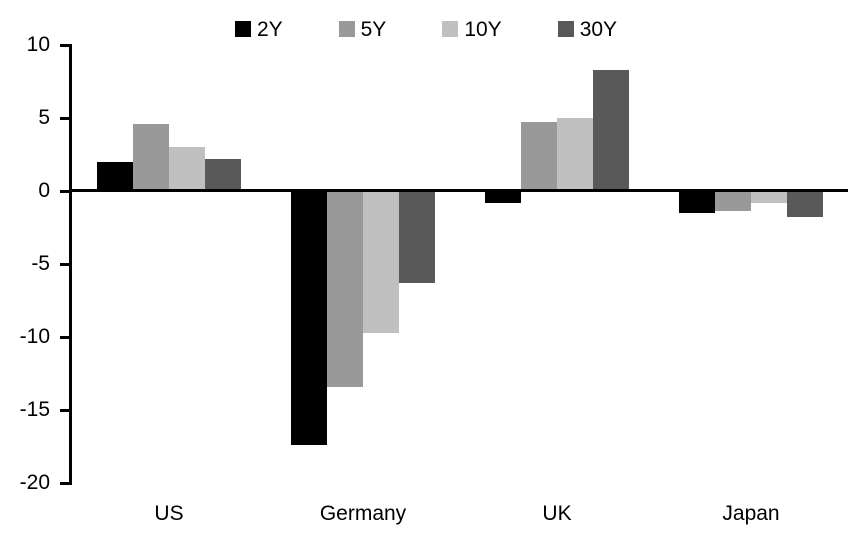  Describe the element at coordinates (44, 117) in the screenshot. I see `y-axis-tick-label: 5` at that location.